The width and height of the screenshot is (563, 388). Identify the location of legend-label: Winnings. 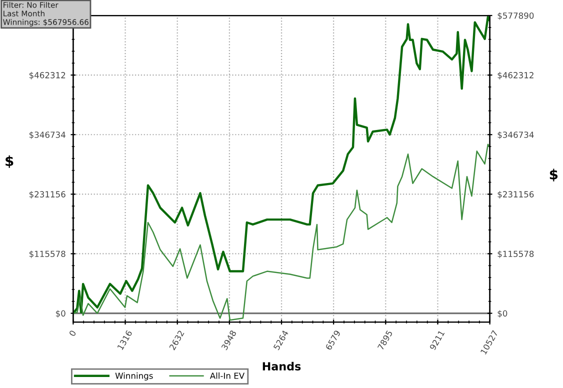
(134, 376).